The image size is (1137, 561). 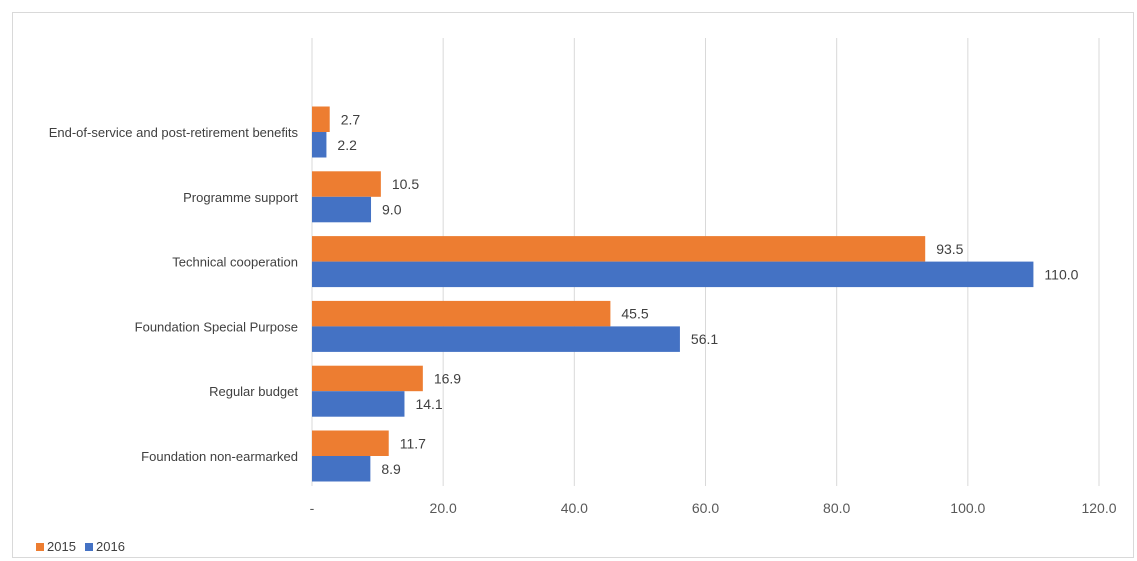 I want to click on bar-2015-technical-cooperation, so click(x=619, y=249).